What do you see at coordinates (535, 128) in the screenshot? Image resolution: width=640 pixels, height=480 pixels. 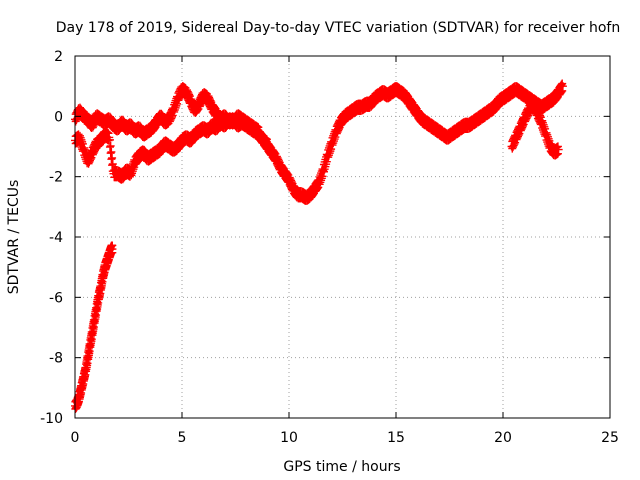 I see `series-trace-afternoon-dip` at bounding box center [535, 128].